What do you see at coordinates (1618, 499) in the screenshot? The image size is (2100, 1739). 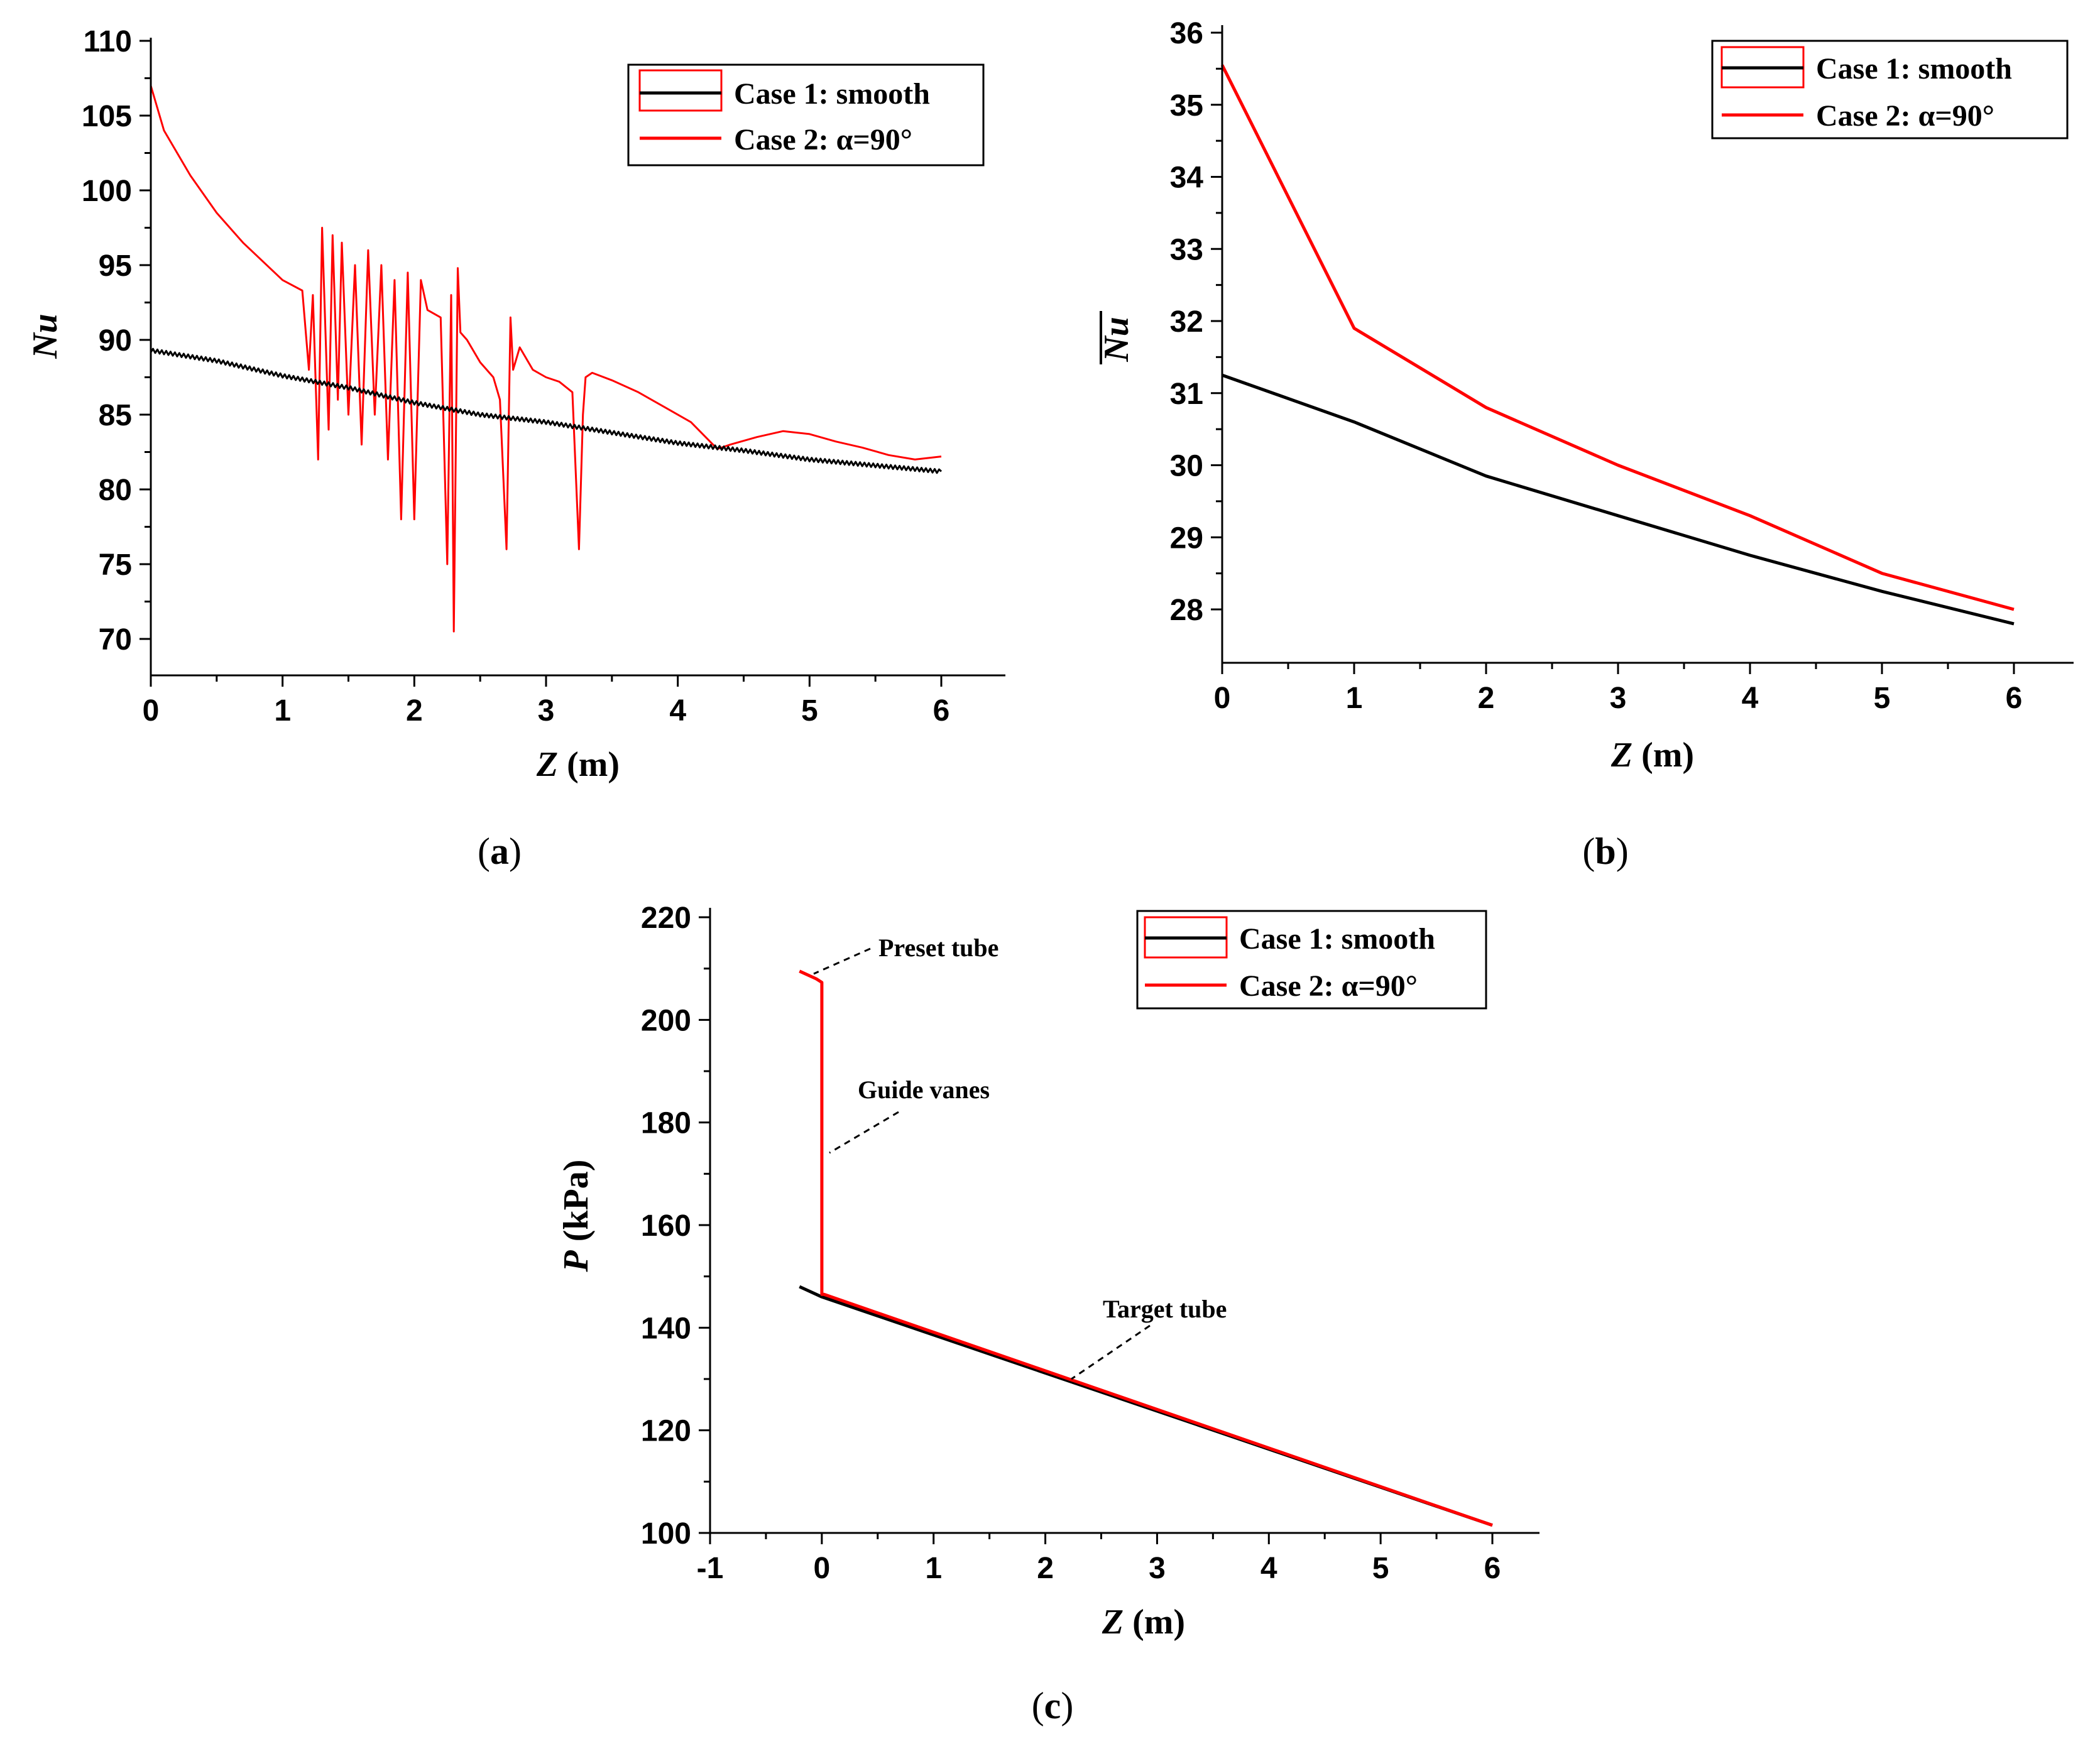 I see `panel-b-series-case1-smooth` at bounding box center [1618, 499].